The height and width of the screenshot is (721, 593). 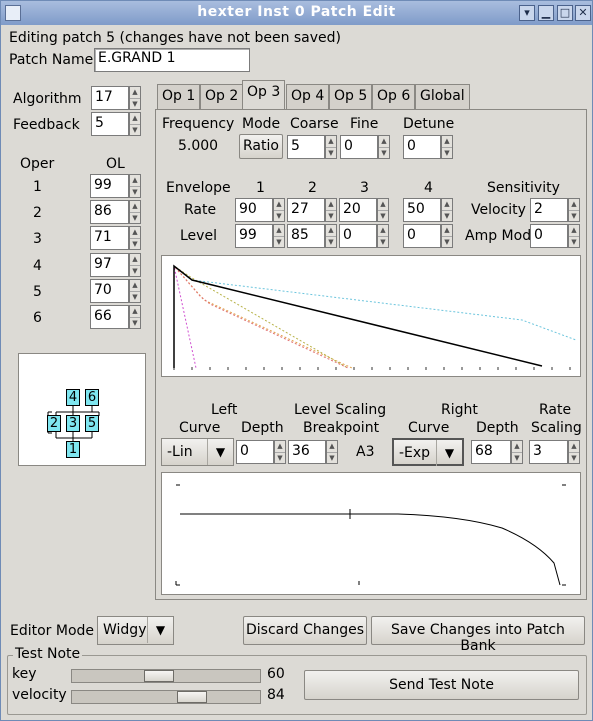 What do you see at coordinates (115, 212) in the screenshot?
I see `output-level-spinner: 86 ▲ ▼` at bounding box center [115, 212].